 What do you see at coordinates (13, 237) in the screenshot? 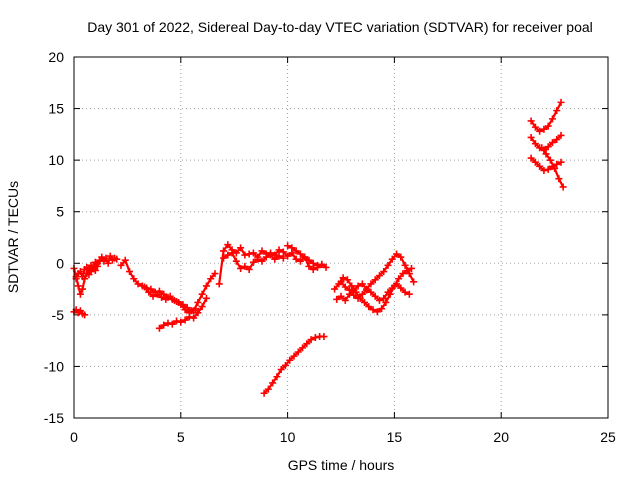
I see `y-axis-label: SDTVAR / TECUs` at bounding box center [13, 237].